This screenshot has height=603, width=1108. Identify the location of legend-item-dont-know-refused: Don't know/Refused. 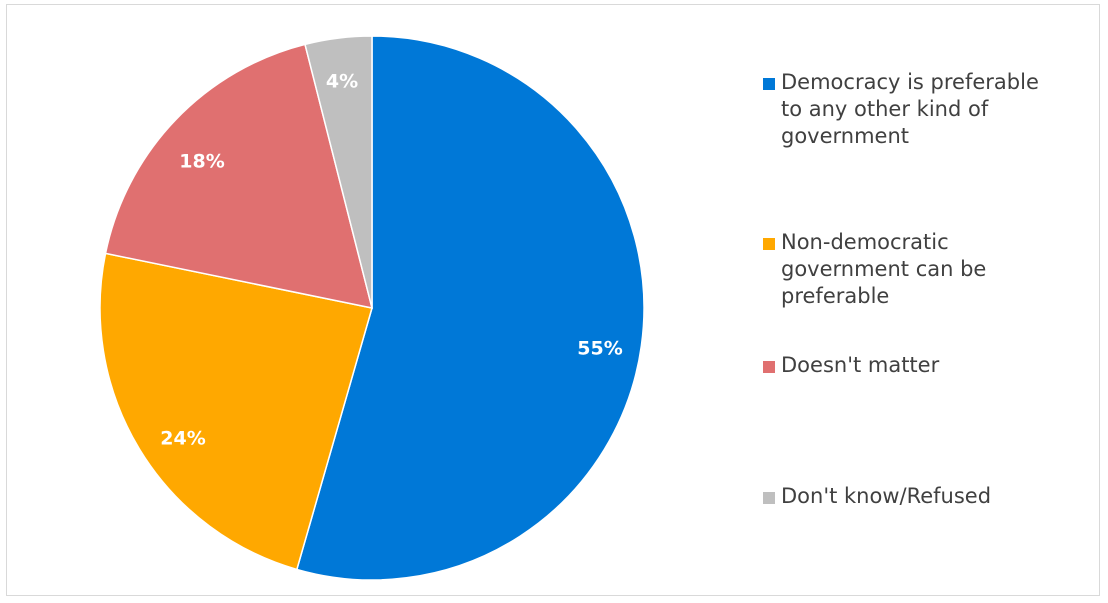
(932, 496).